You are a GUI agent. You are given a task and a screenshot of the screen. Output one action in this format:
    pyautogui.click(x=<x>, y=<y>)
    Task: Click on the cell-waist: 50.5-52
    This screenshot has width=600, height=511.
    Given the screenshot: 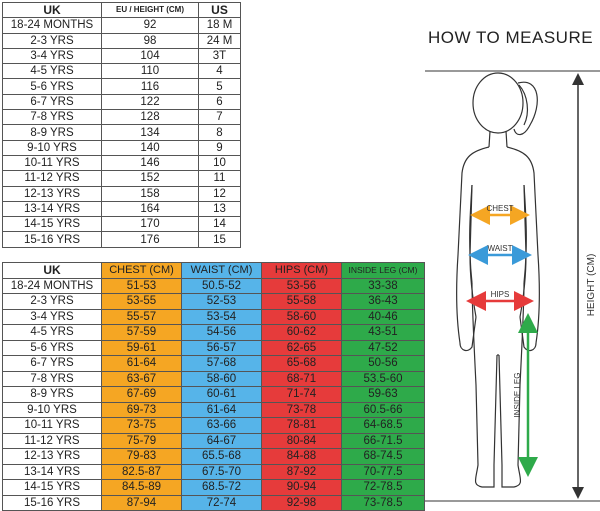 What is the action you would take?
    pyautogui.click(x=221, y=285)
    